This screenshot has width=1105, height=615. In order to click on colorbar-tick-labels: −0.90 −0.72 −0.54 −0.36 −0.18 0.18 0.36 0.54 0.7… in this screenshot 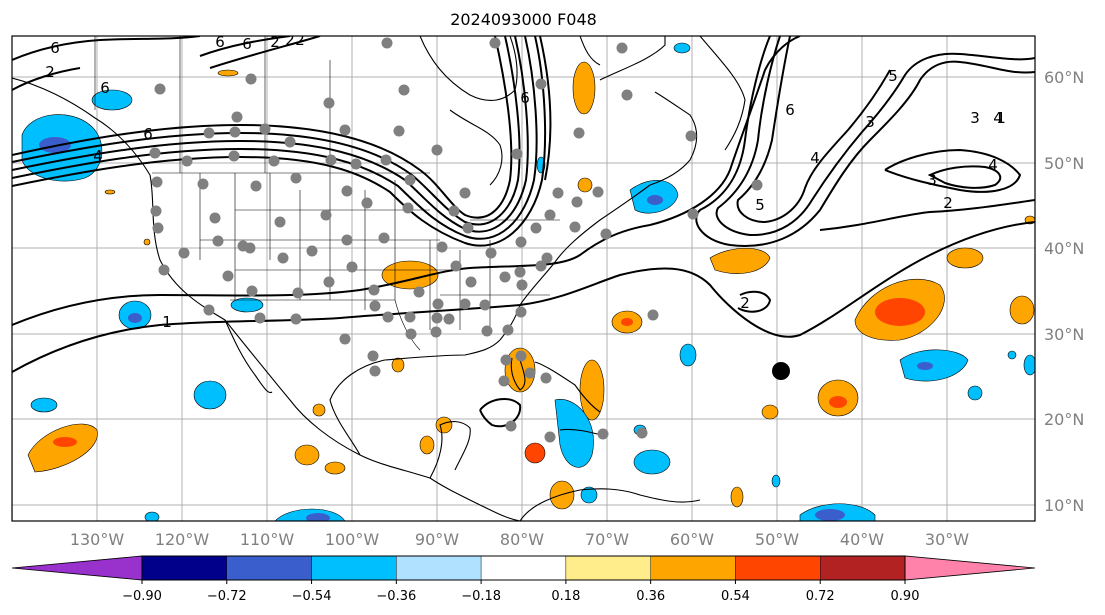, I will do `click(520, 592)`.